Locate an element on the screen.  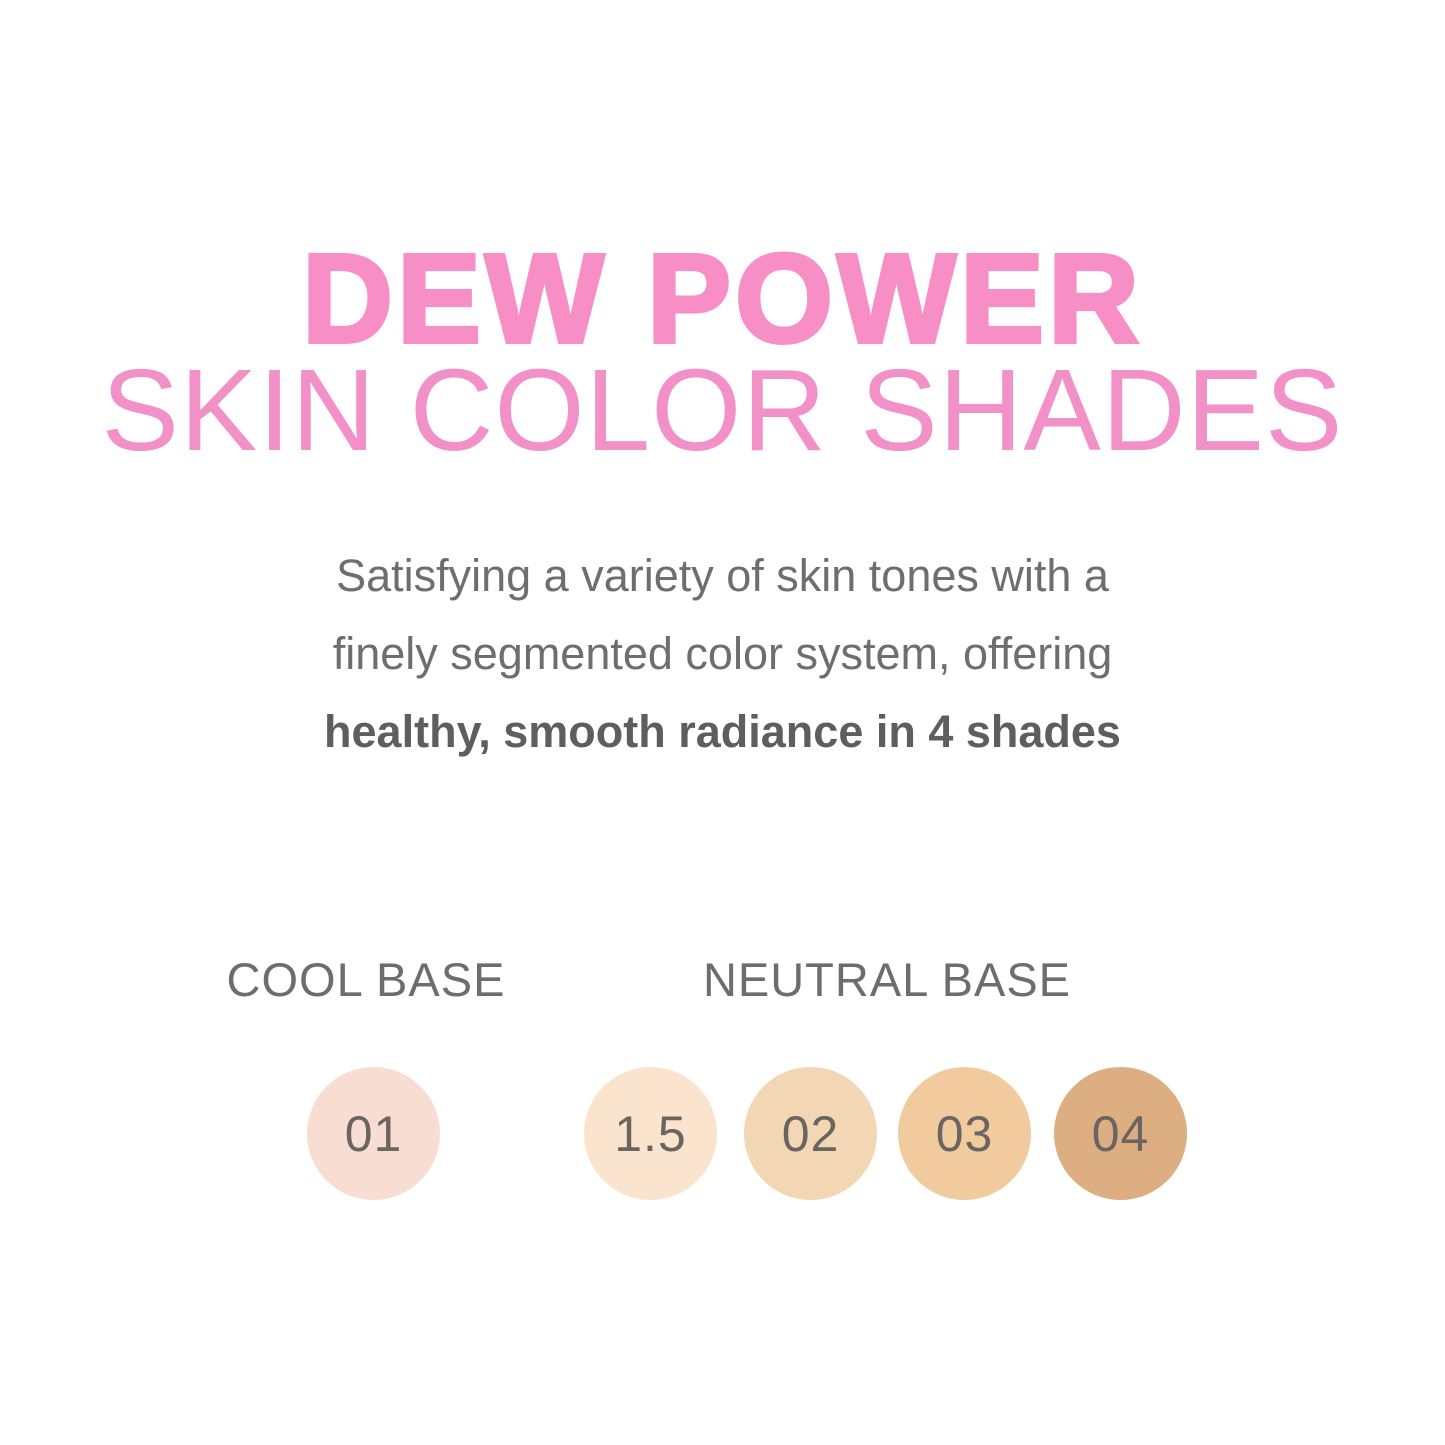
shade-swatch-02: 02 is located at coordinates (810, 1133).